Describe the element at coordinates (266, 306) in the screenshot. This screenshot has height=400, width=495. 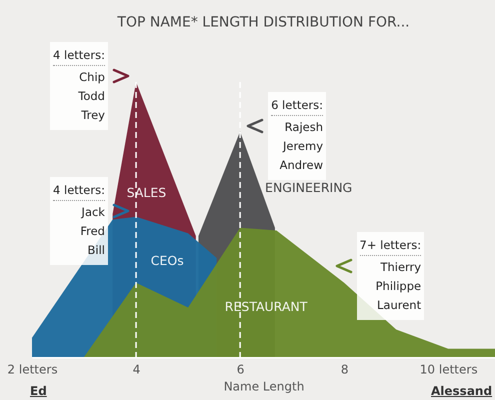
I see `series-label: RESTAURANT` at that location.